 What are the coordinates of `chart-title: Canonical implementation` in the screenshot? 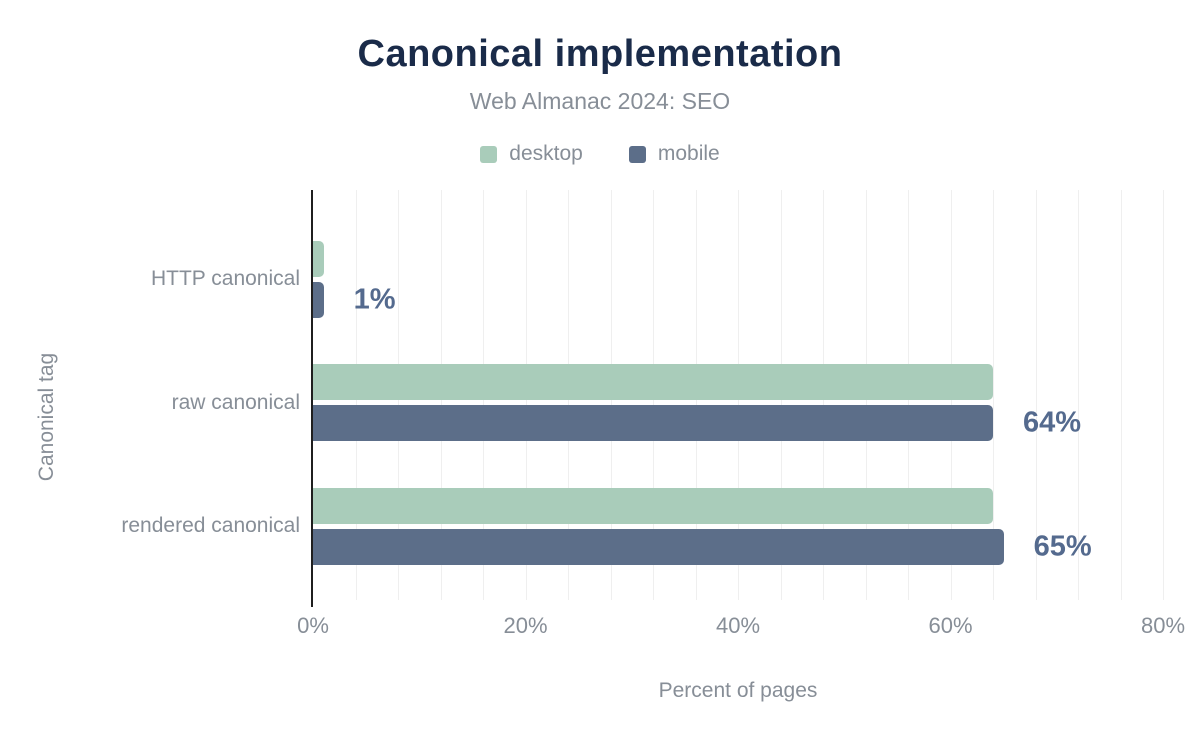 It's located at (600, 54).